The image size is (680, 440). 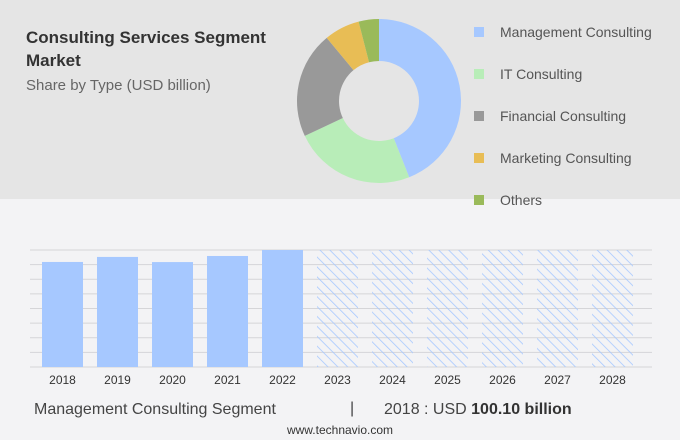 What do you see at coordinates (447, 308) in the screenshot?
I see `forecast-bar-2025` at bounding box center [447, 308].